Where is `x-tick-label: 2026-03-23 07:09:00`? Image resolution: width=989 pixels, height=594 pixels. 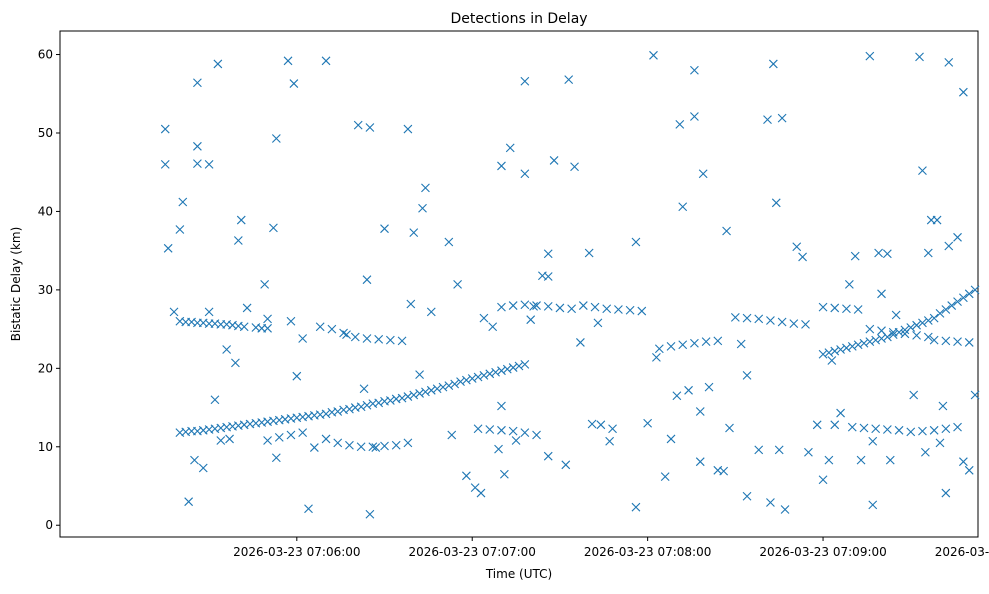 x-tick-label: 2026-03-23 07:09:00 is located at coordinates (822, 552).